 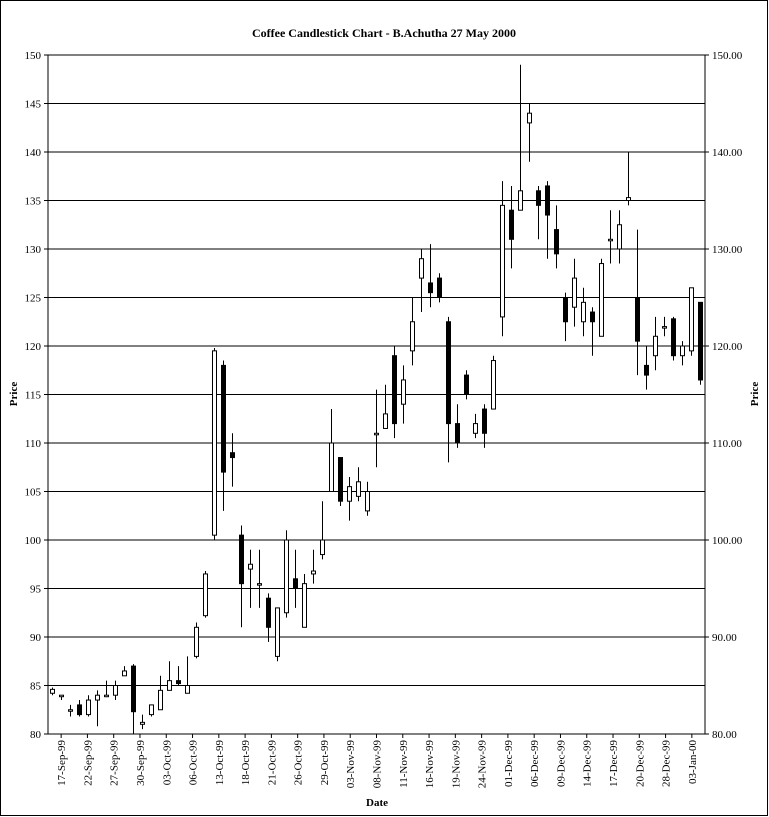 I want to click on y-left-tick-label: 130, so click(x=33, y=250).